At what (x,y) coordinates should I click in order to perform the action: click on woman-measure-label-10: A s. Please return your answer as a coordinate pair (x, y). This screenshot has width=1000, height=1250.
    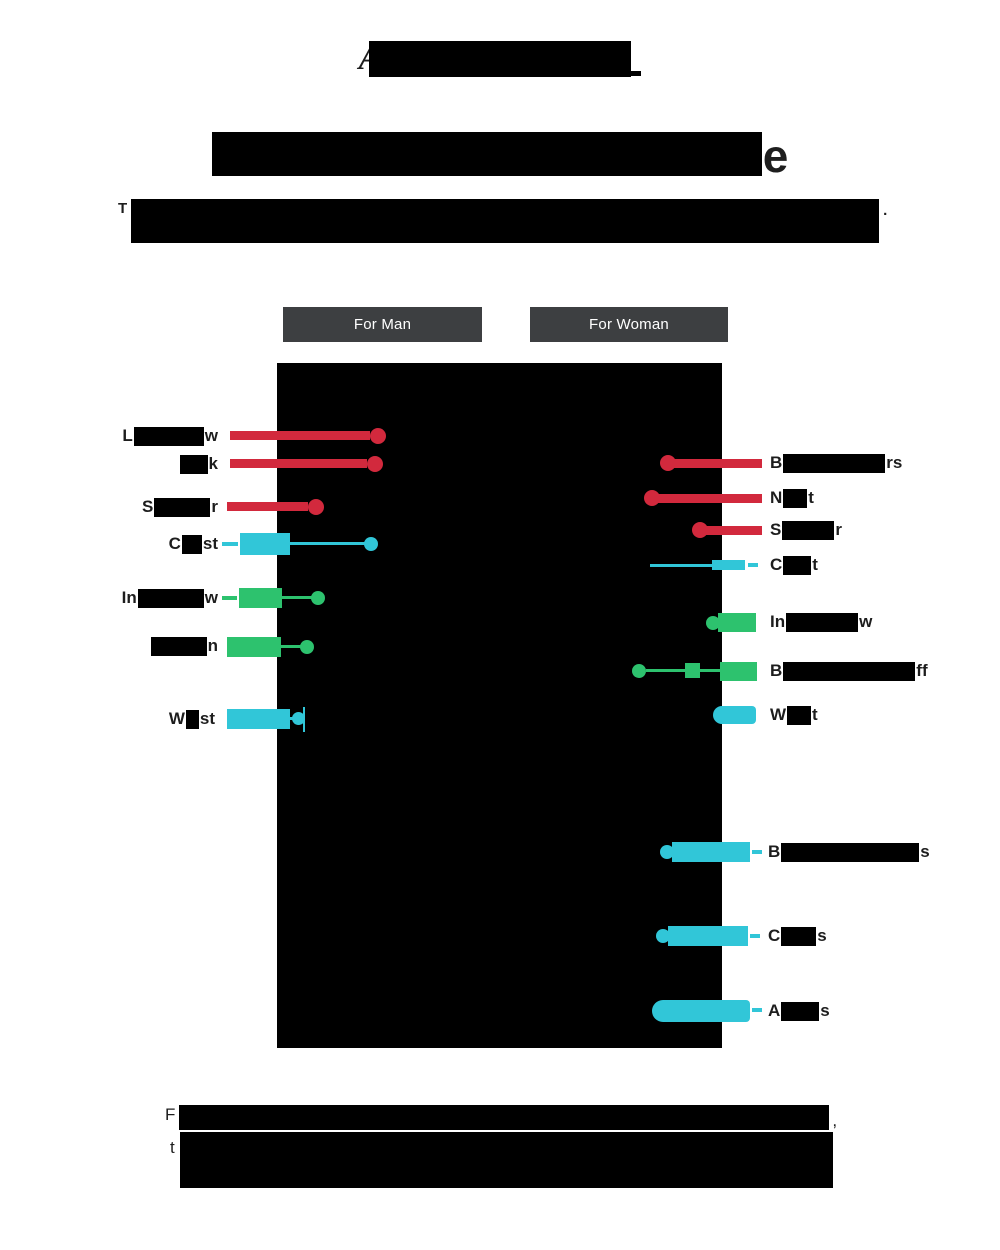
    Looking at the image, I should click on (799, 1011).